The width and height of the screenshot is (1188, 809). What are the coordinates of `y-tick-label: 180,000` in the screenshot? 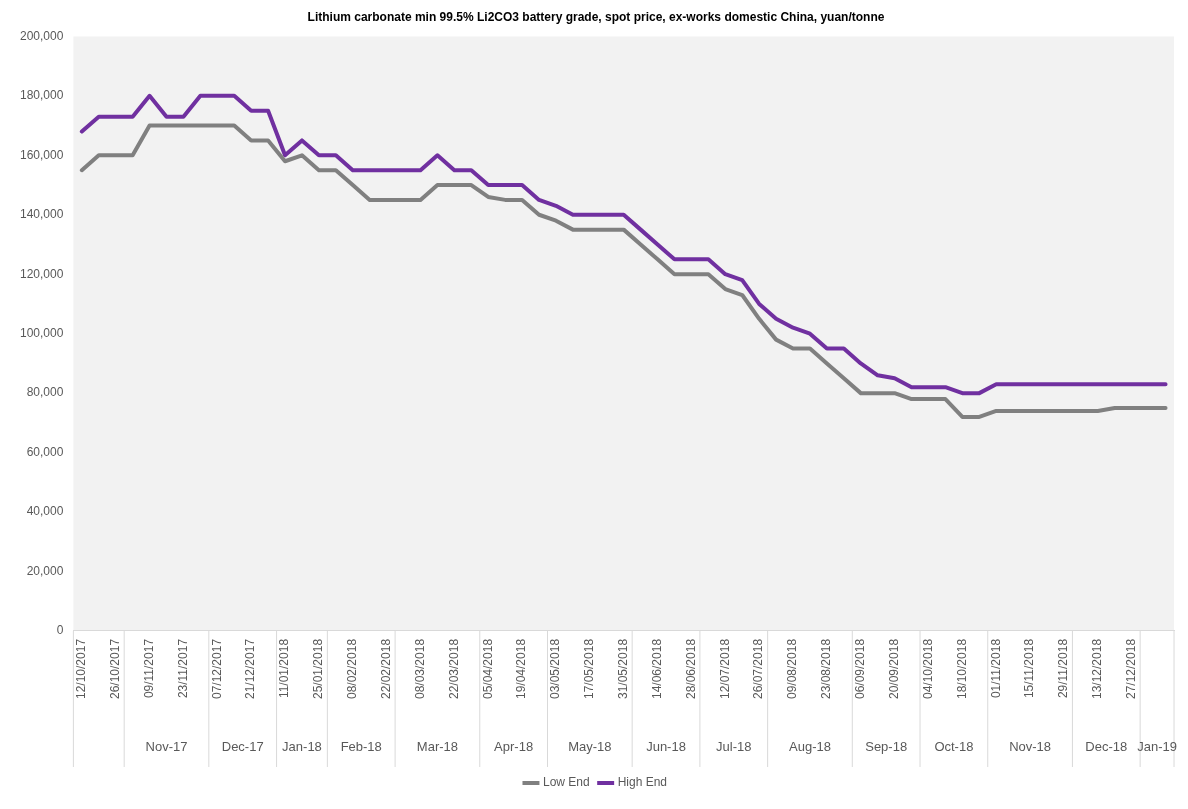 It's located at (41, 95).